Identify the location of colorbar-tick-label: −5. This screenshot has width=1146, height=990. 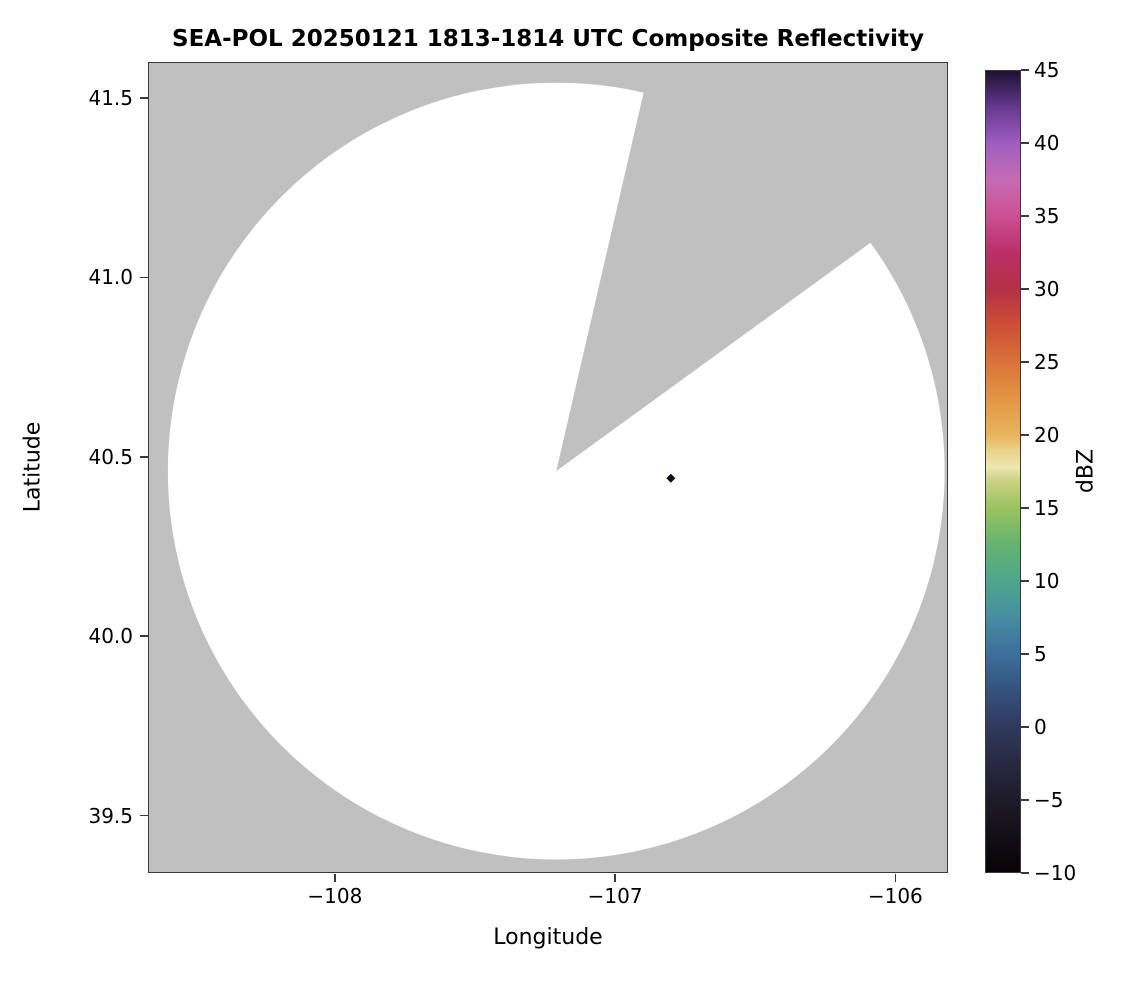
(1049, 800).